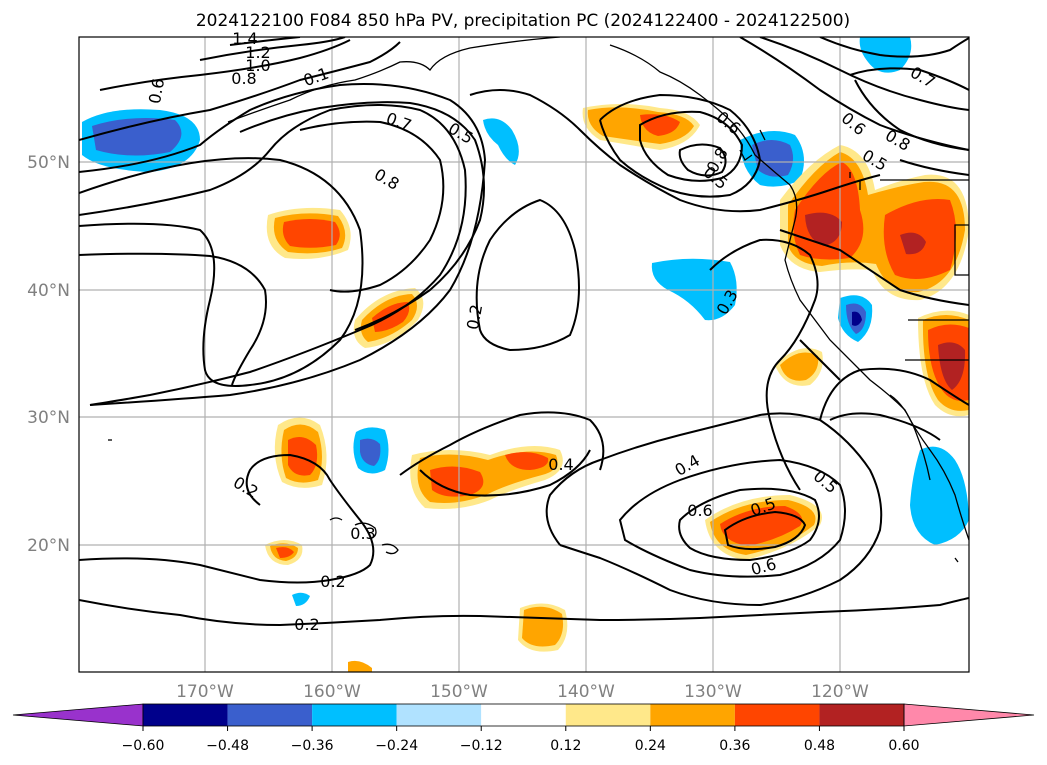 The image size is (1047, 765). Describe the element at coordinates (713, 692) in the screenshot. I see `lon-label: 130°W` at that location.